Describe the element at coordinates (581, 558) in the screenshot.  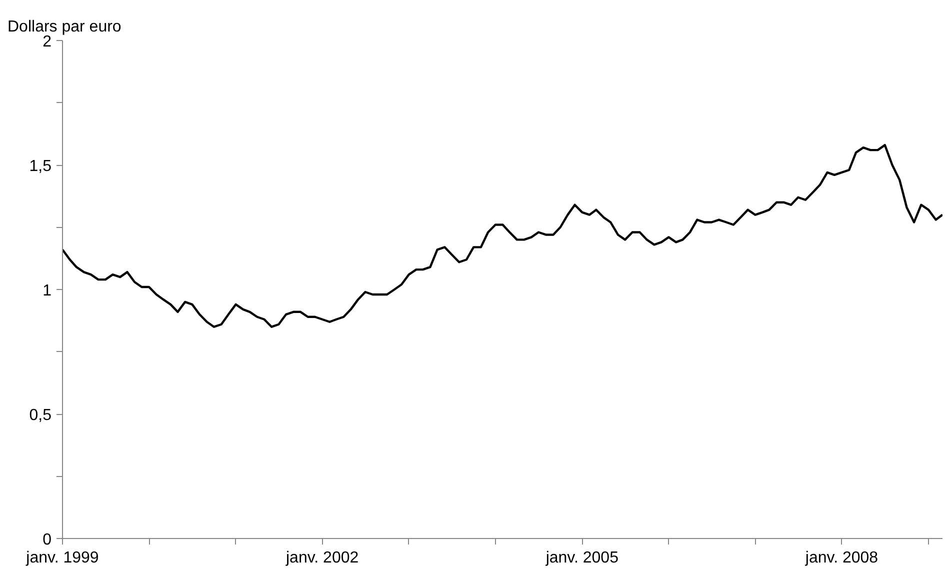
I see `x-tick-label: janv. 2005` at that location.